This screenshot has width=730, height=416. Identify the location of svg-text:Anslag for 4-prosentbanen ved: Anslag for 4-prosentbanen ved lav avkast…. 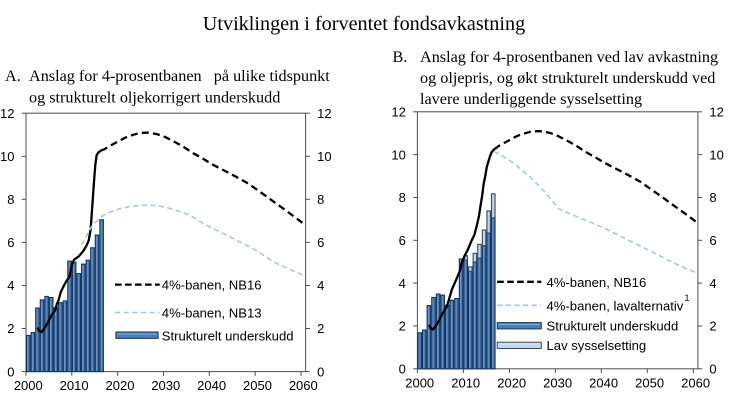
(569, 57).